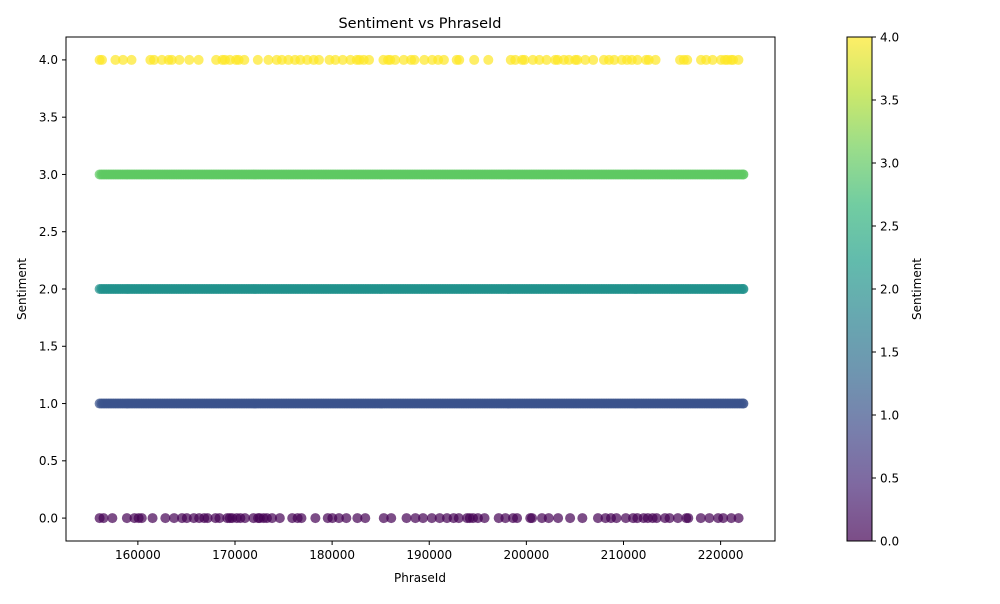  I want to click on colorbar-tick-label: 0.0, so click(889, 541).